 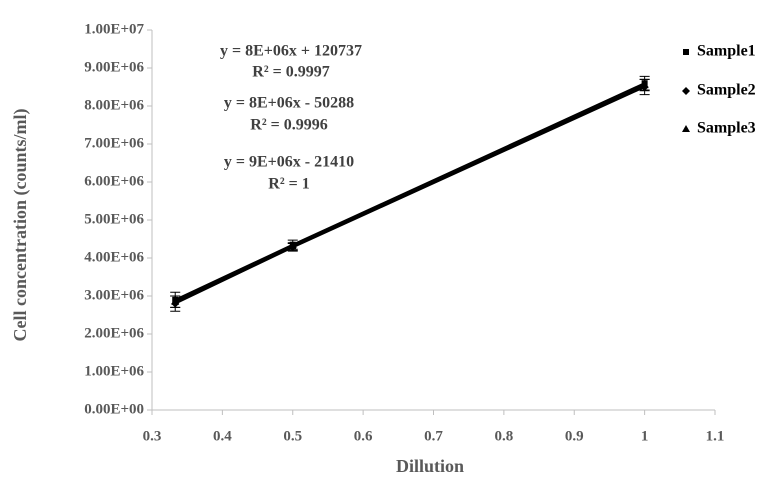 What do you see at coordinates (363, 436) in the screenshot?
I see `x-tick-label: 0.6` at bounding box center [363, 436].